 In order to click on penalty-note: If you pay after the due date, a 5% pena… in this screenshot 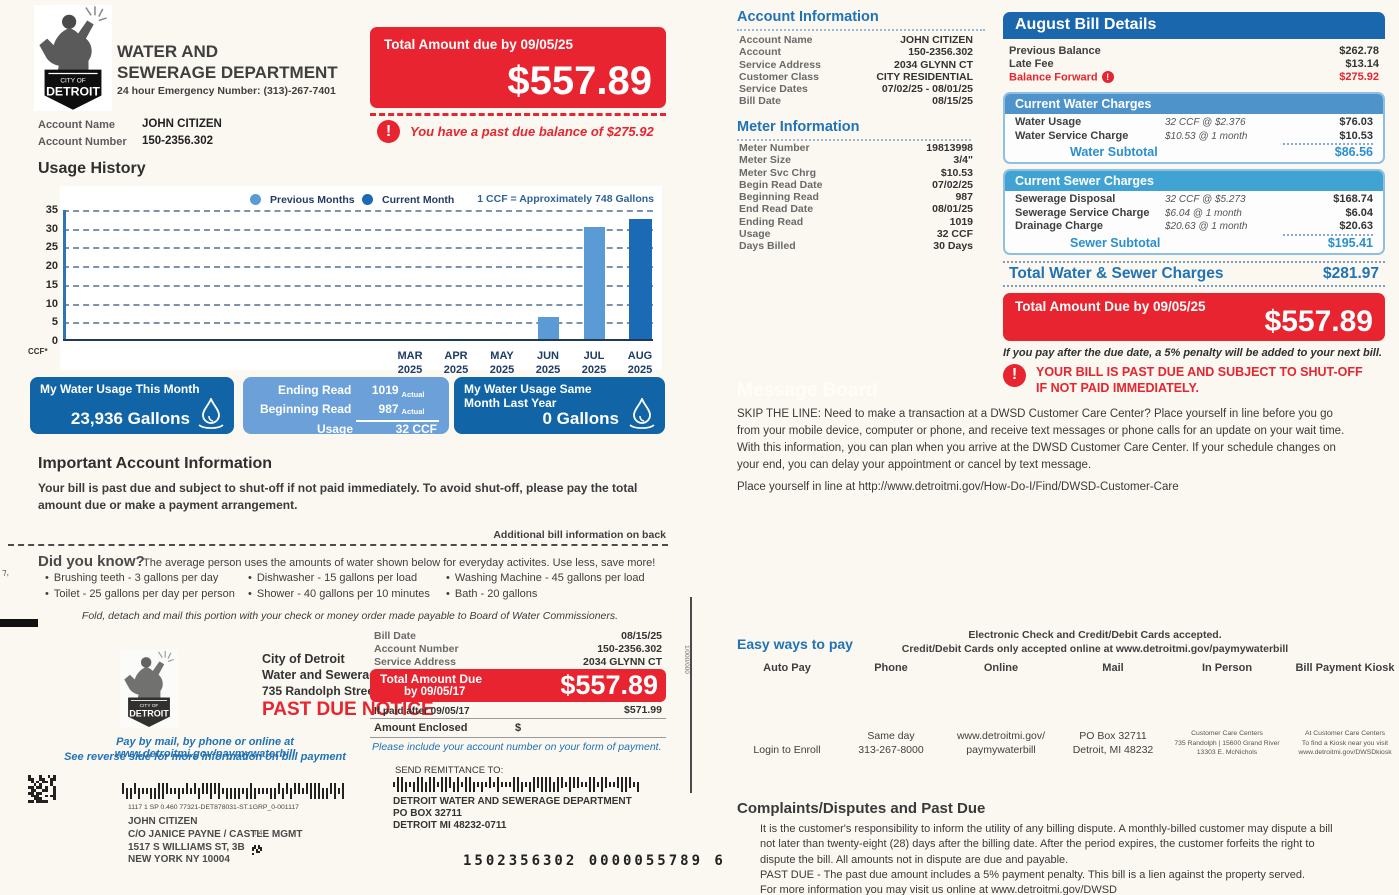, I will do `click(1192, 352)`.